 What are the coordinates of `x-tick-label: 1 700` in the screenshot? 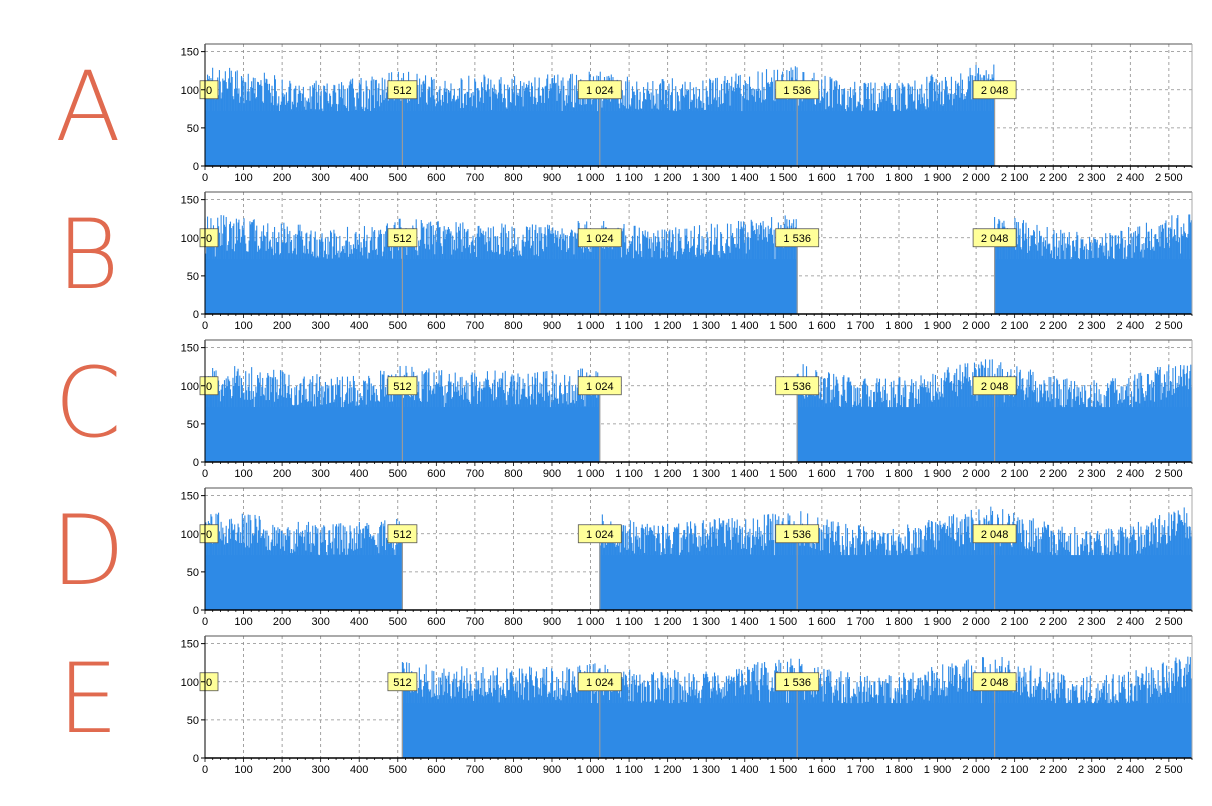 It's located at (861, 178).